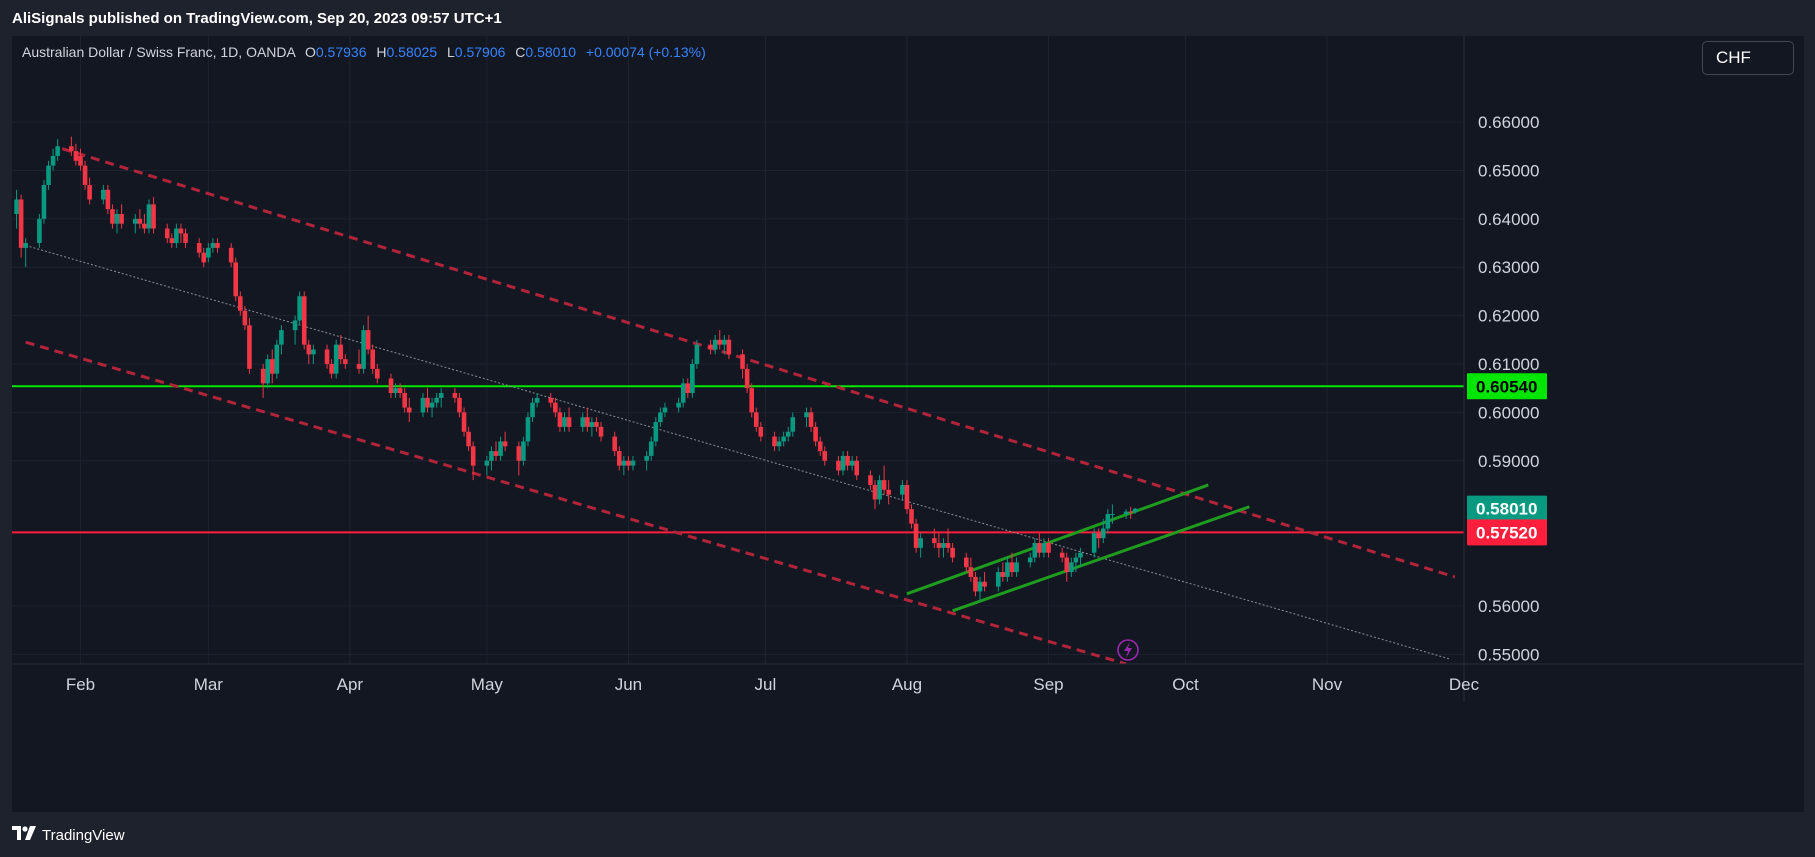  I want to click on time-tick-label: Jul, so click(766, 684).